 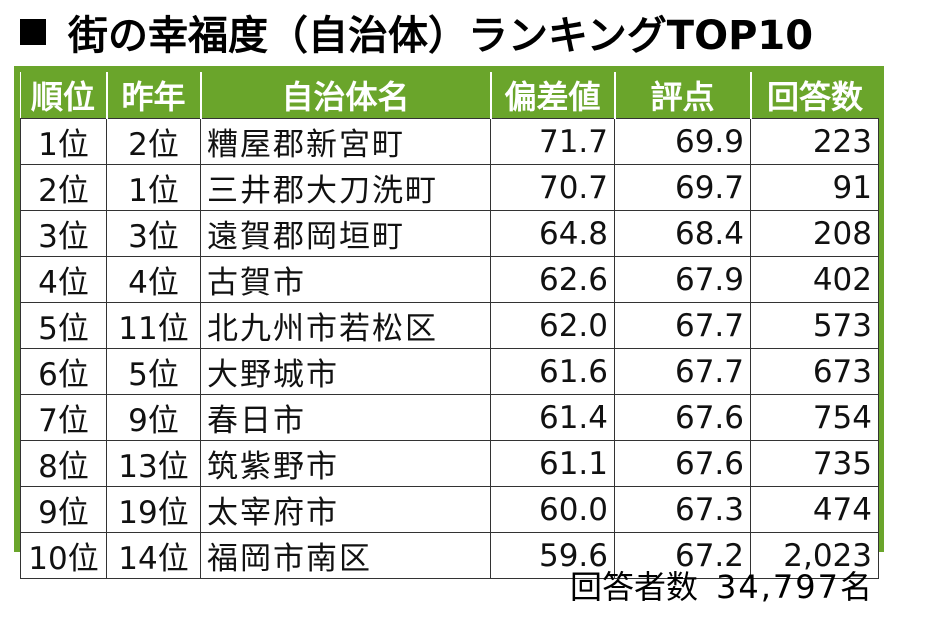 I want to click on cell-score: 67.3, so click(x=682, y=509).